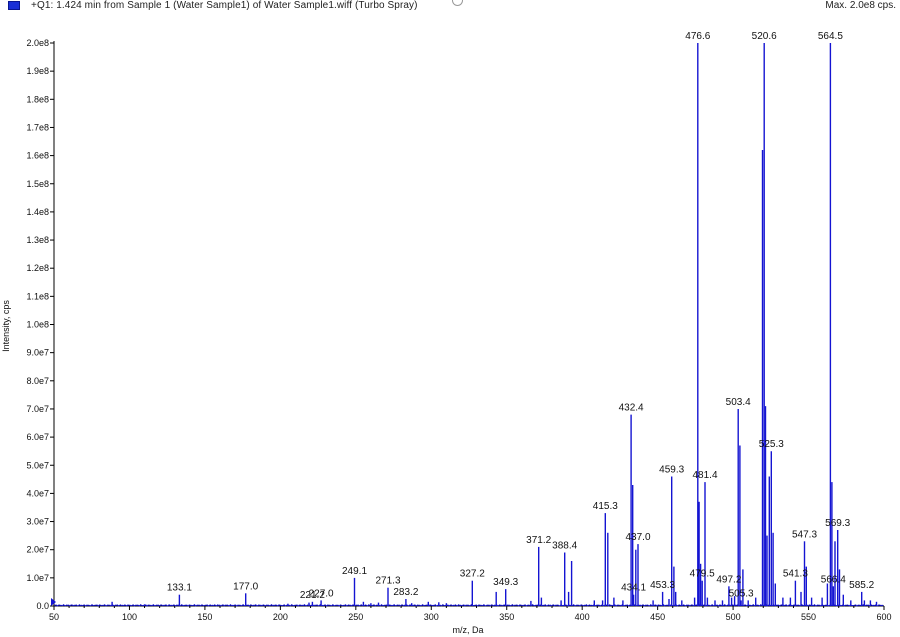 This screenshot has height=637, width=900. What do you see at coordinates (37, 127) in the screenshot?
I see `y-tick-label: 1.7e8` at bounding box center [37, 127].